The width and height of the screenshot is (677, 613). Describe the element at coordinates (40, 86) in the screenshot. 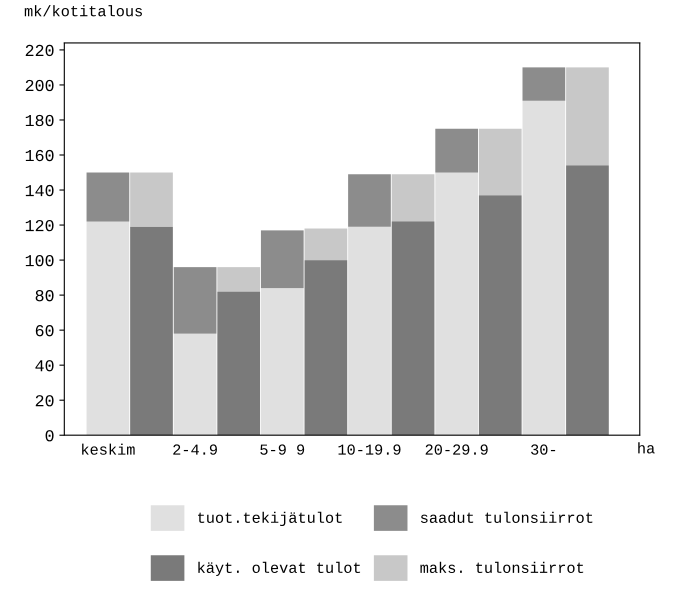

I see `y-tick-label: 200` at that location.